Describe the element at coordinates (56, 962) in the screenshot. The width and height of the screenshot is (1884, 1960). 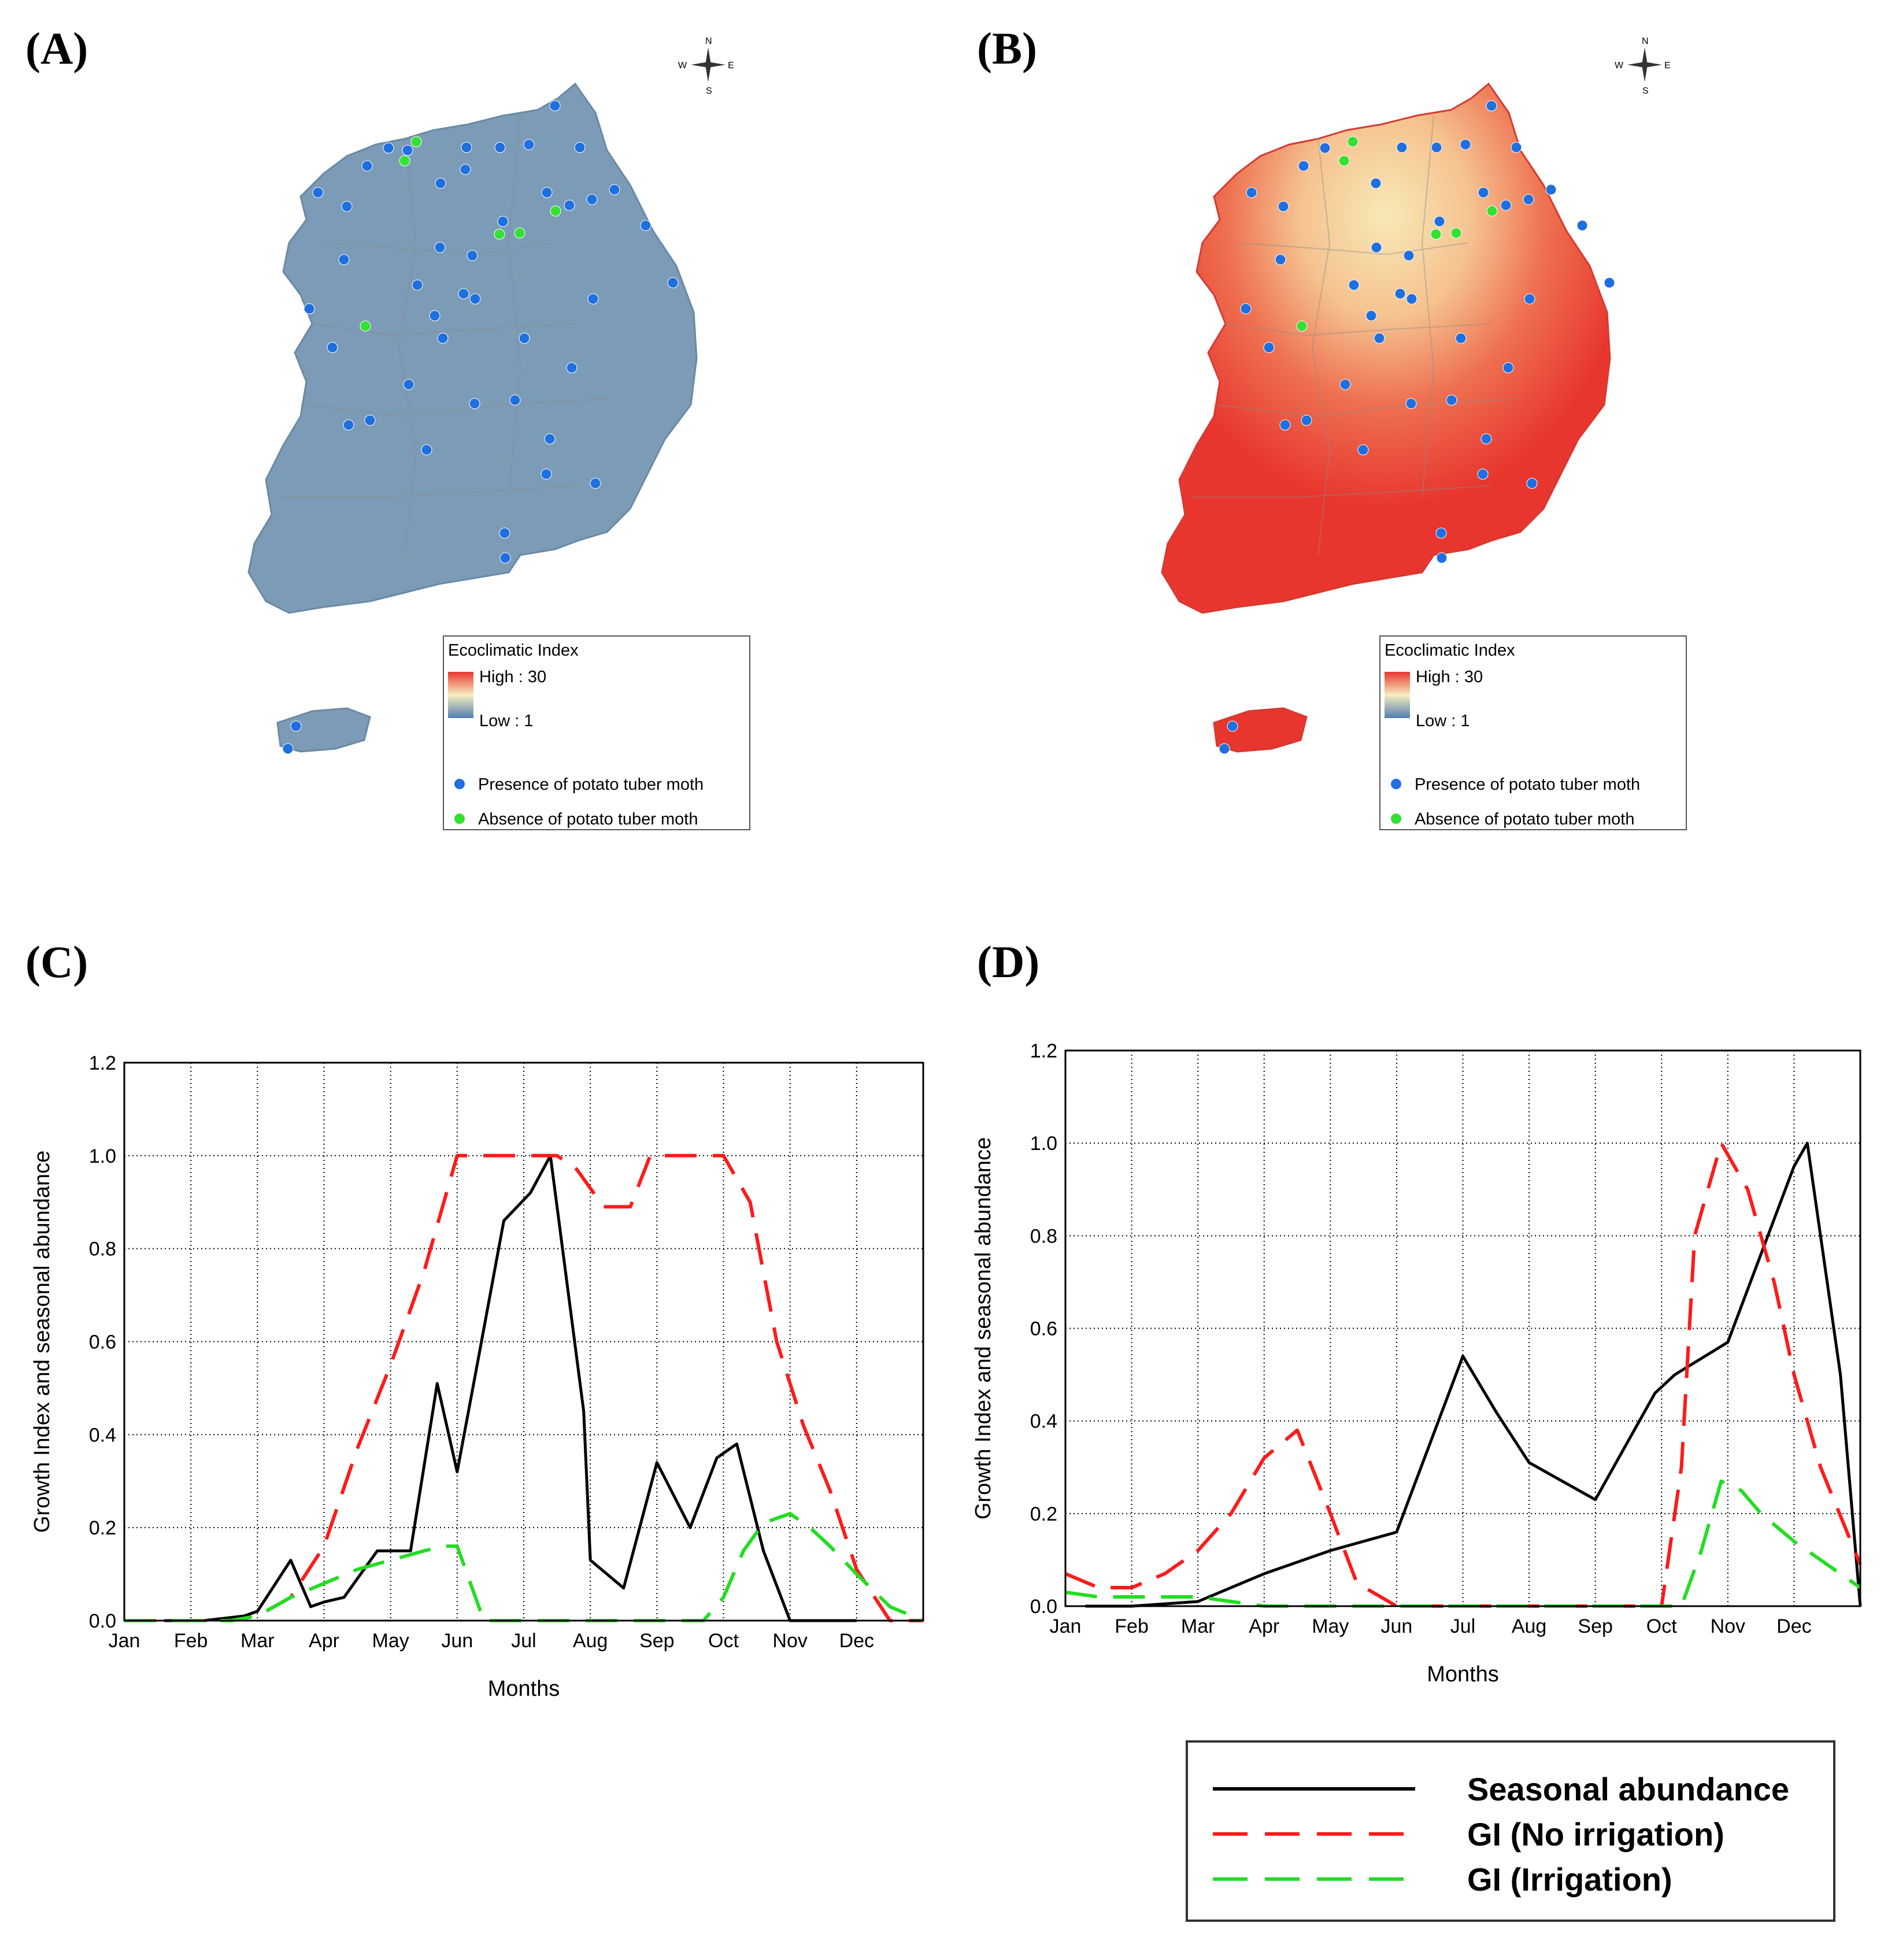
I see `panel-label-c: (C)` at that location.